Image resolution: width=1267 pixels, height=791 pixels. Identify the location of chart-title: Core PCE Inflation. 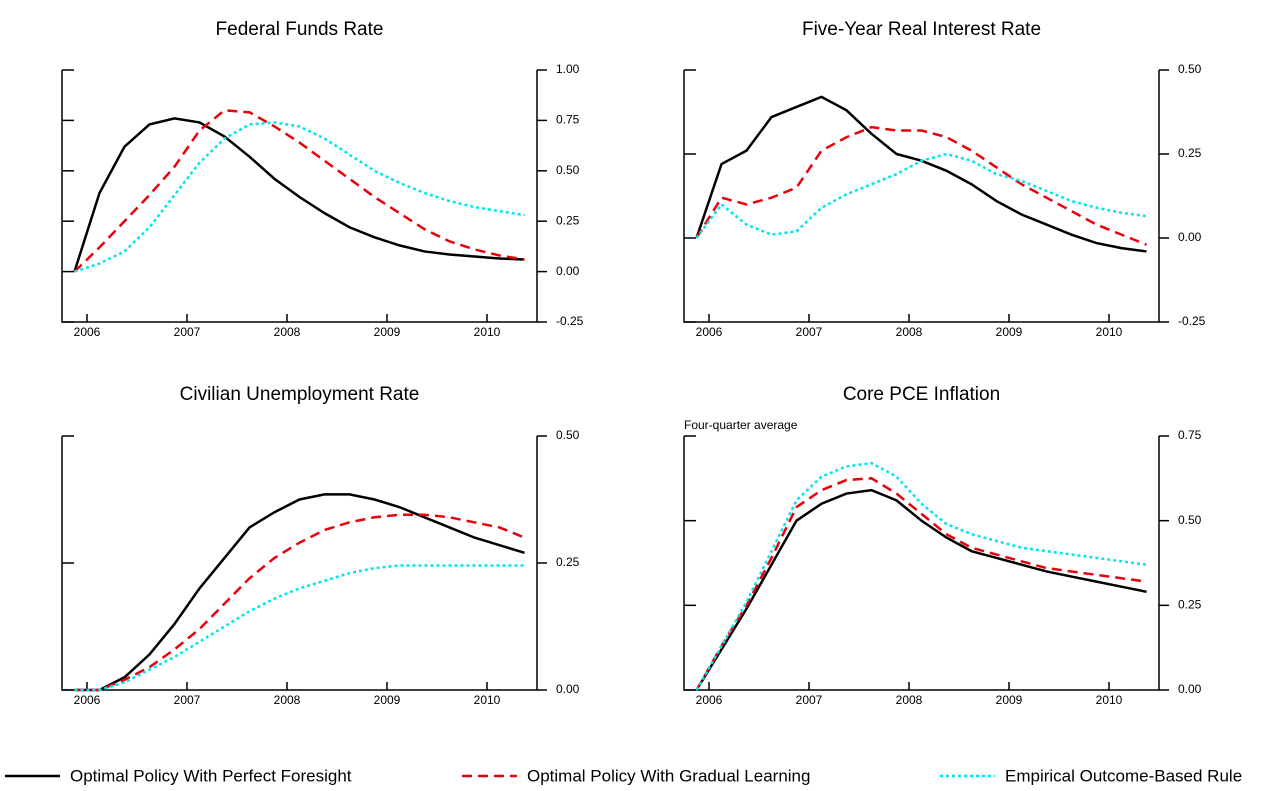
(921, 394).